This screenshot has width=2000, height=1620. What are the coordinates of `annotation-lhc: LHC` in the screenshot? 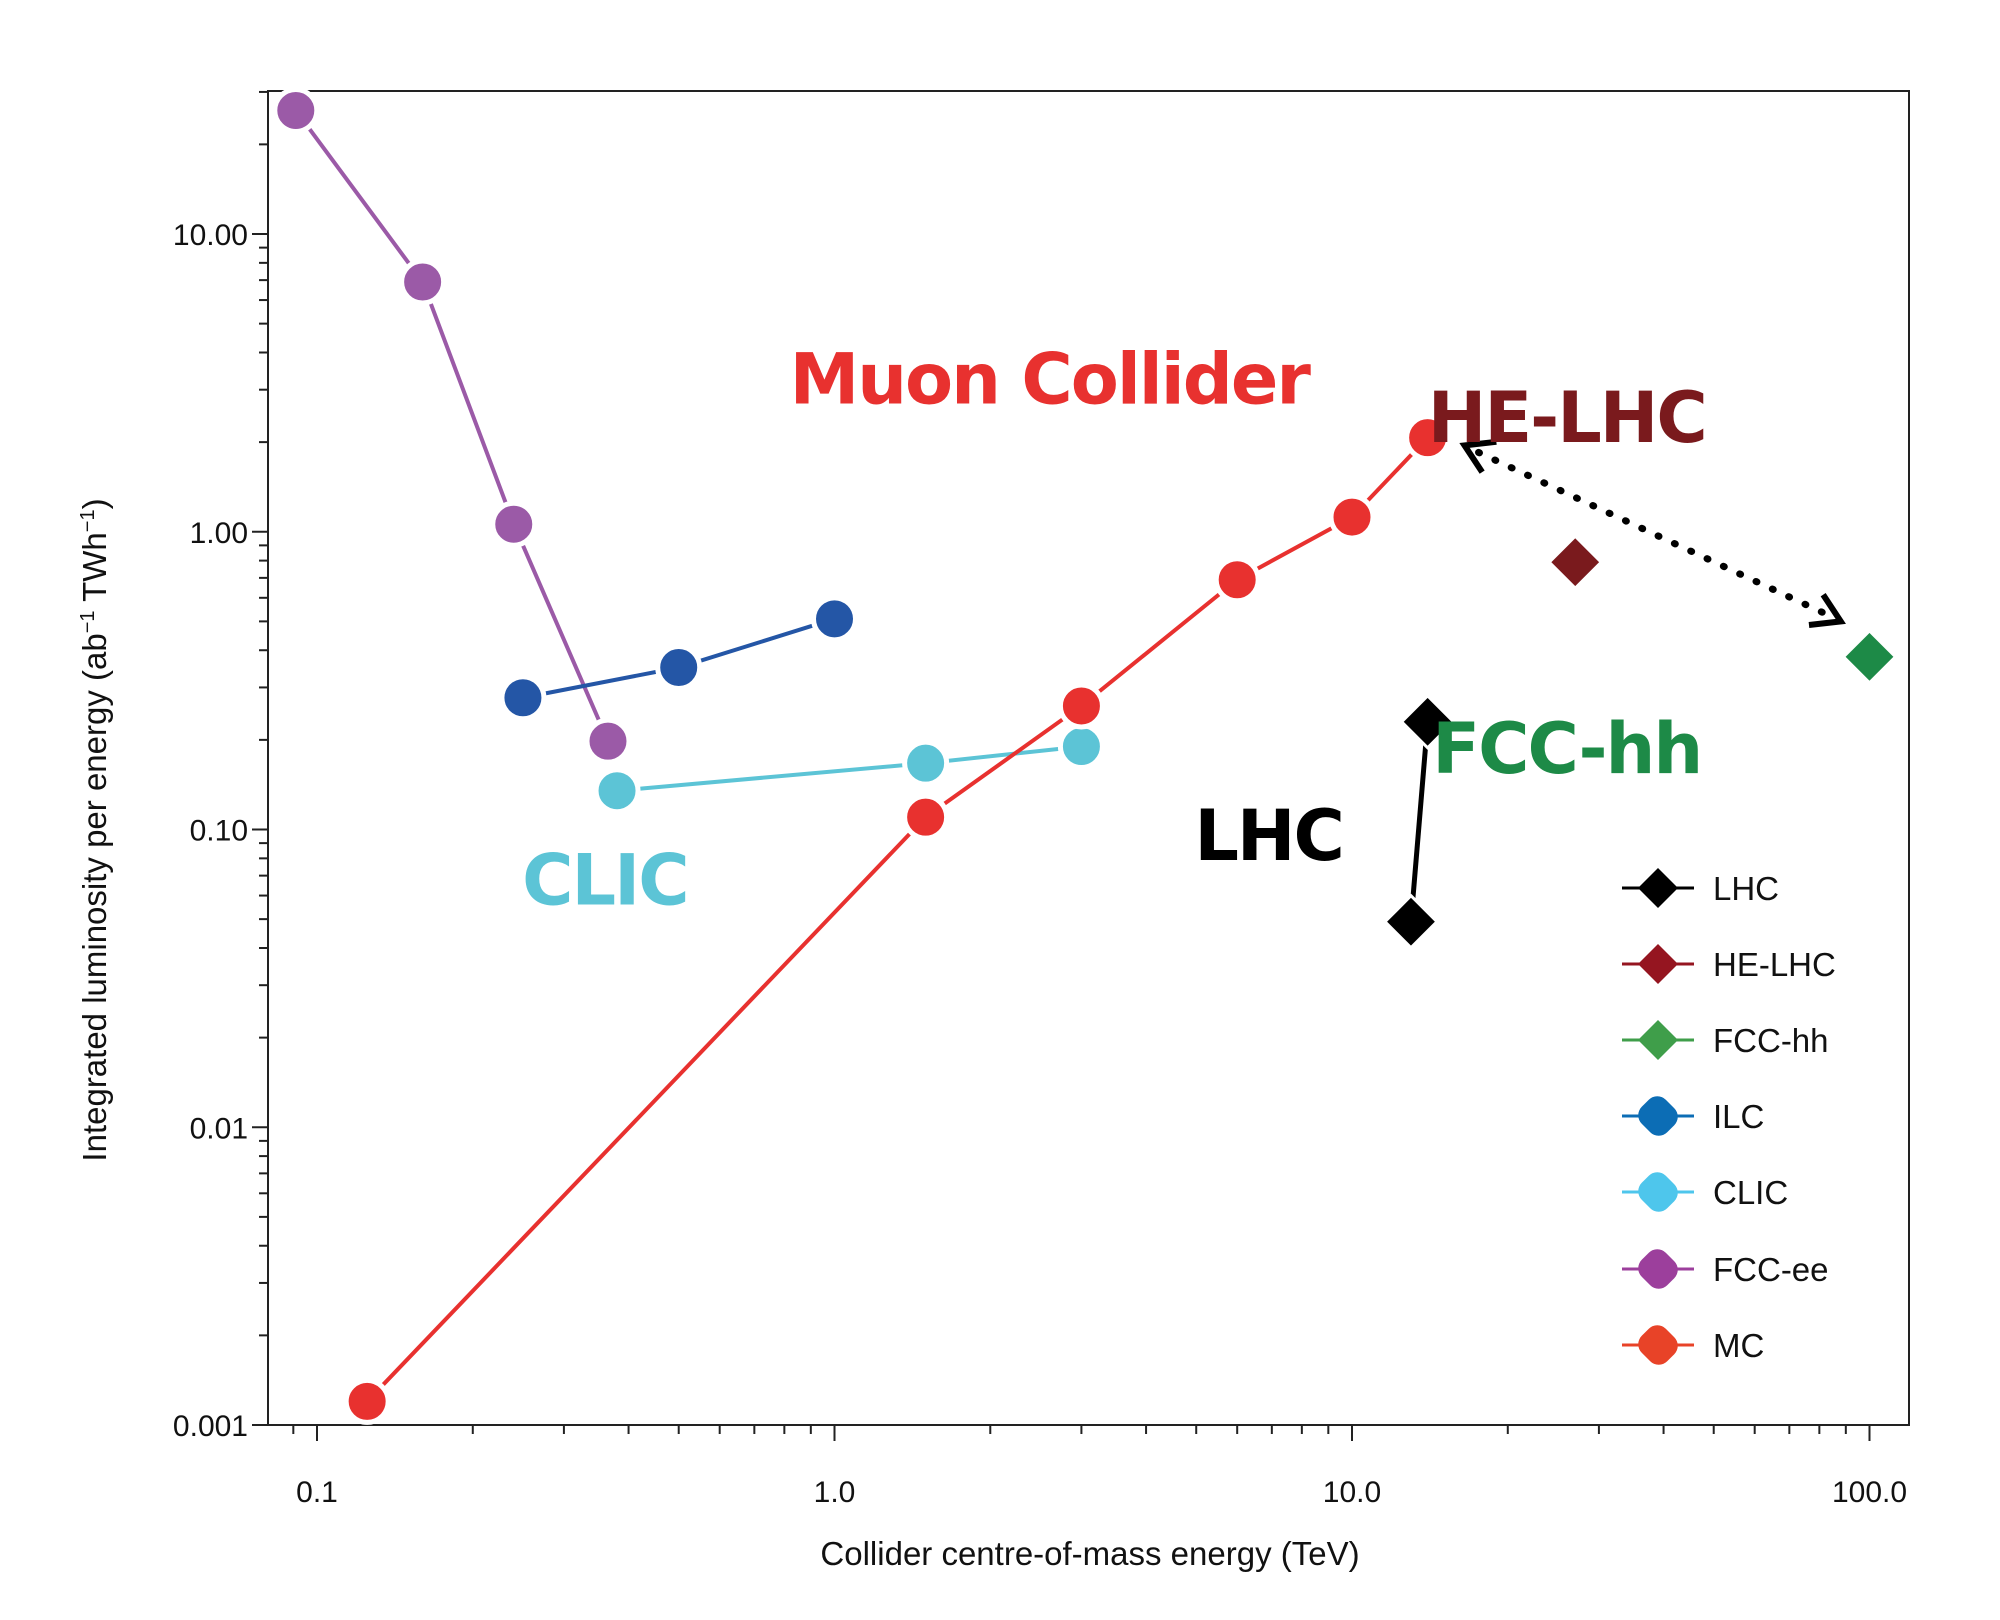 It's located at (1268, 836).